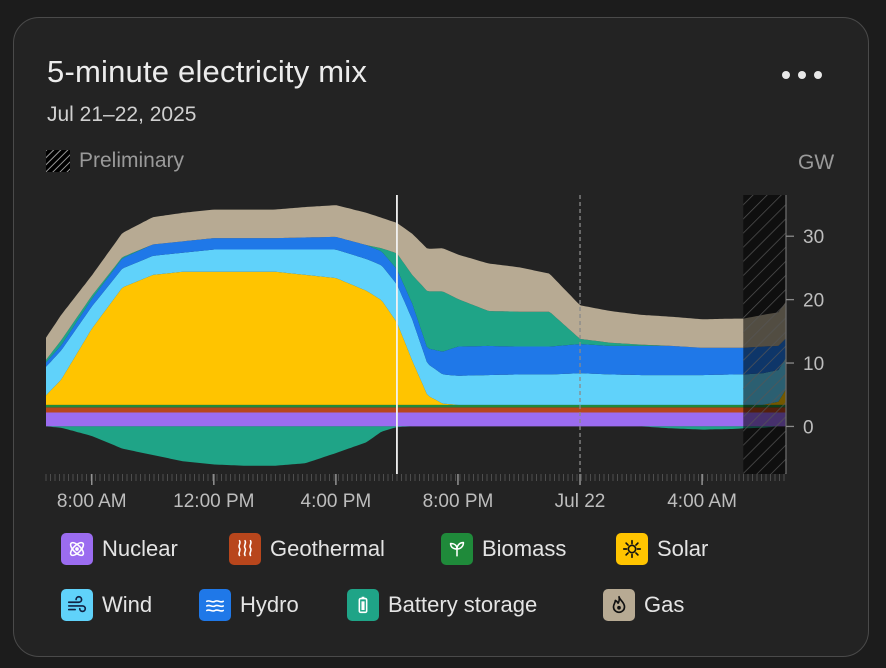 This screenshot has height=668, width=886. Describe the element at coordinates (122, 114) in the screenshot. I see `chart-date-range: Jul 21–22, 2025` at that location.